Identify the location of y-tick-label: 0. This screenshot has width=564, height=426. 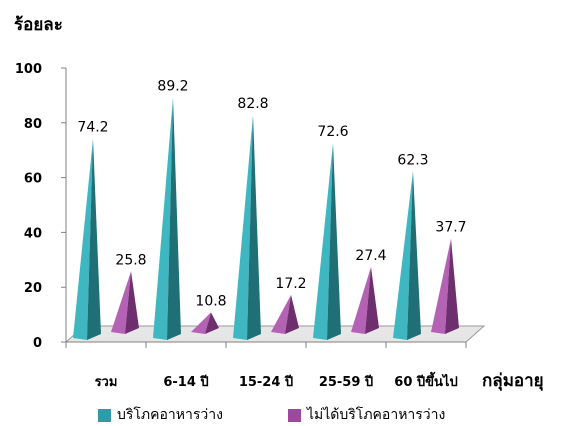
(37, 343).